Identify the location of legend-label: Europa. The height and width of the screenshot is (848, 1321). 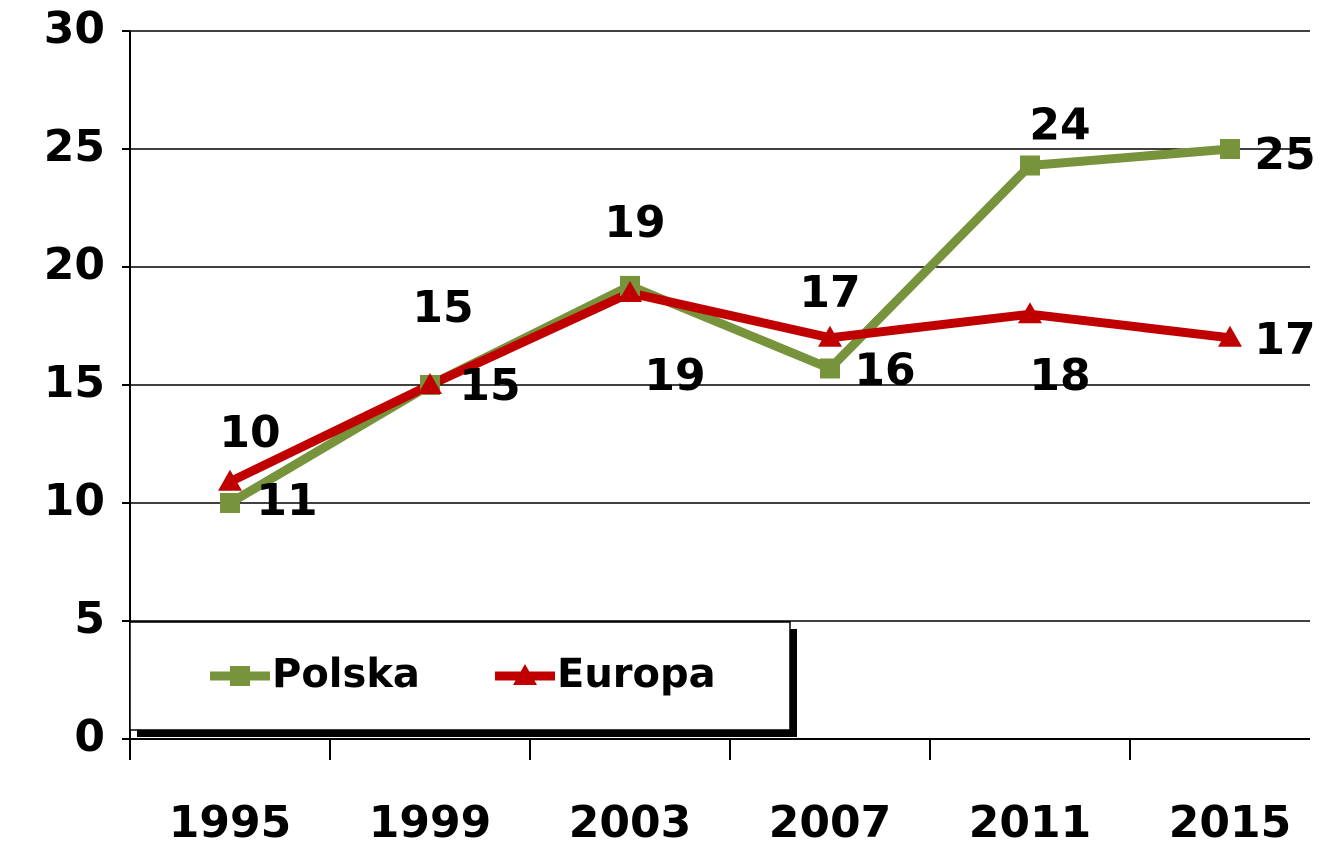
(636, 674).